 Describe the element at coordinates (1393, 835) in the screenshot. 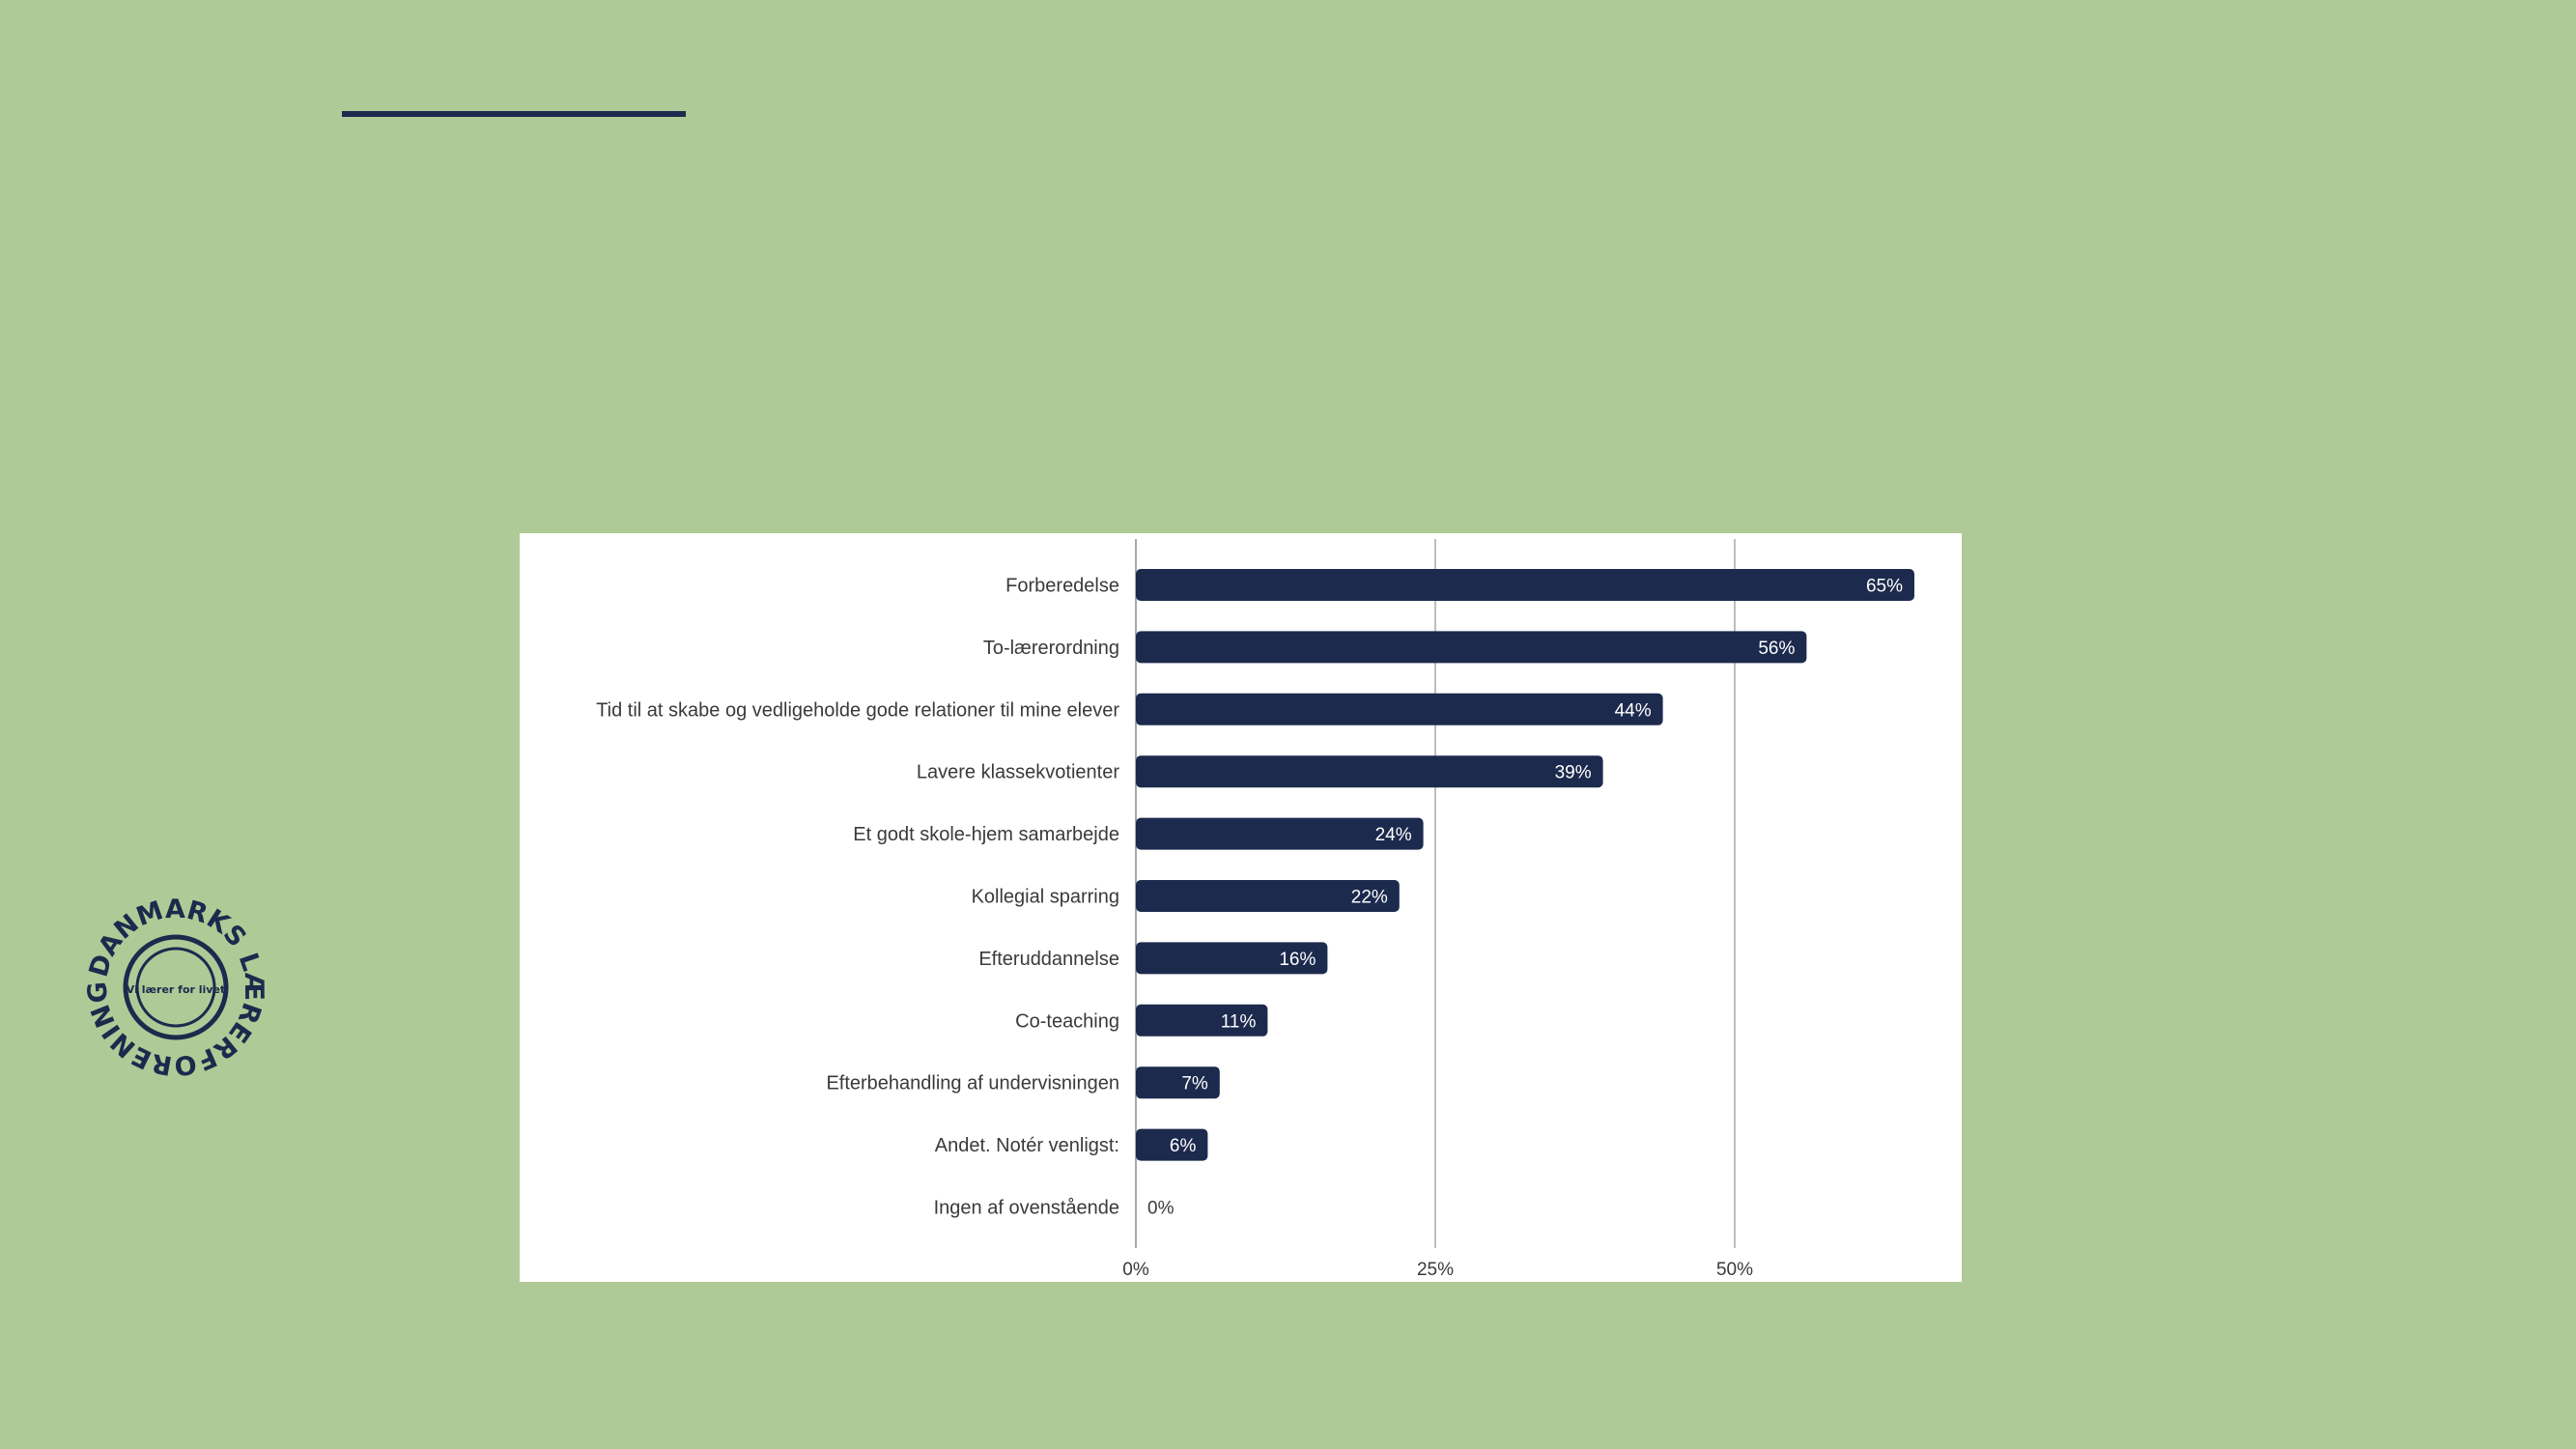

I see `value-label: 24%` at that location.